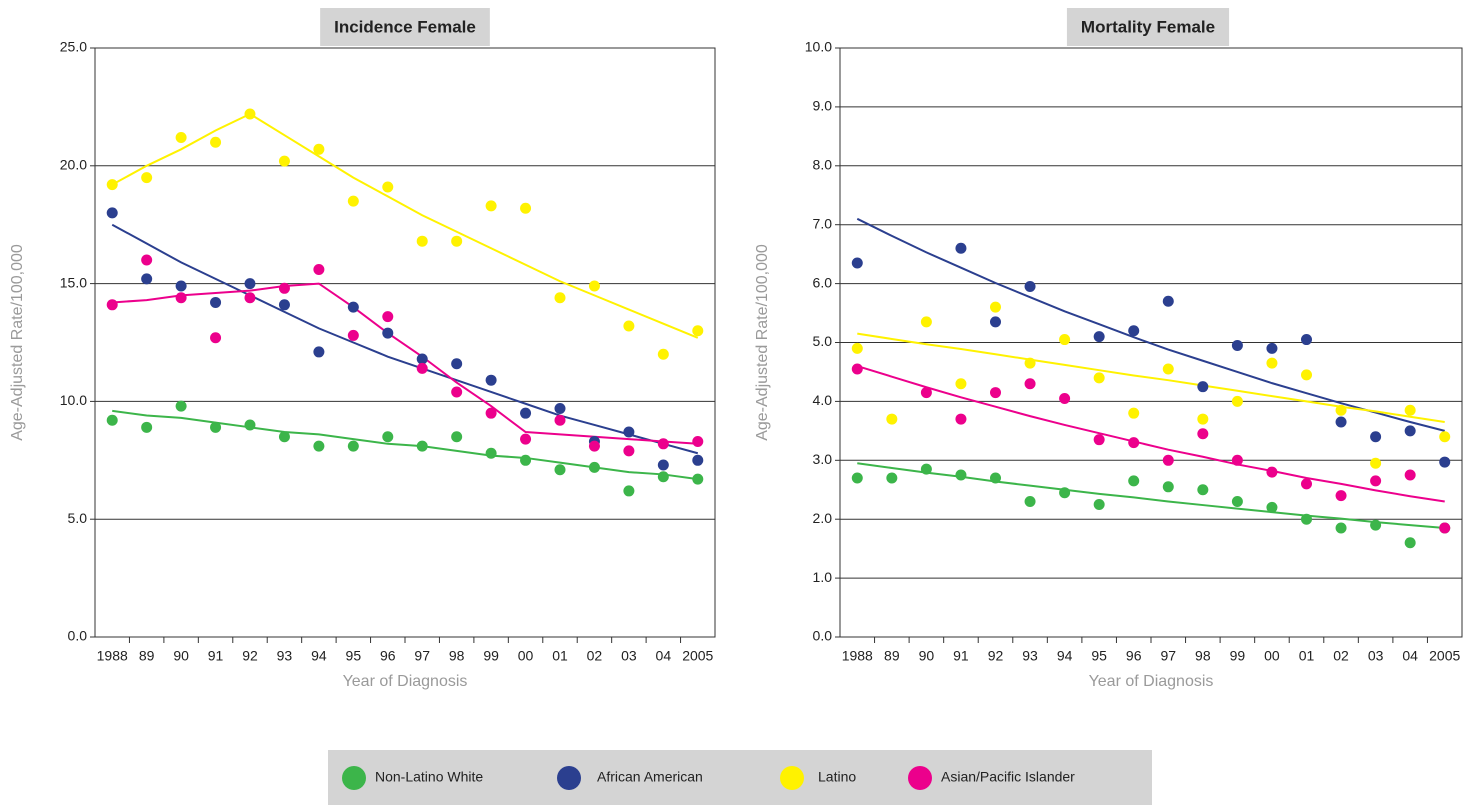  Describe the element at coordinates (78, 518) in the screenshot. I see `y-tick-label: 5.0` at that location.